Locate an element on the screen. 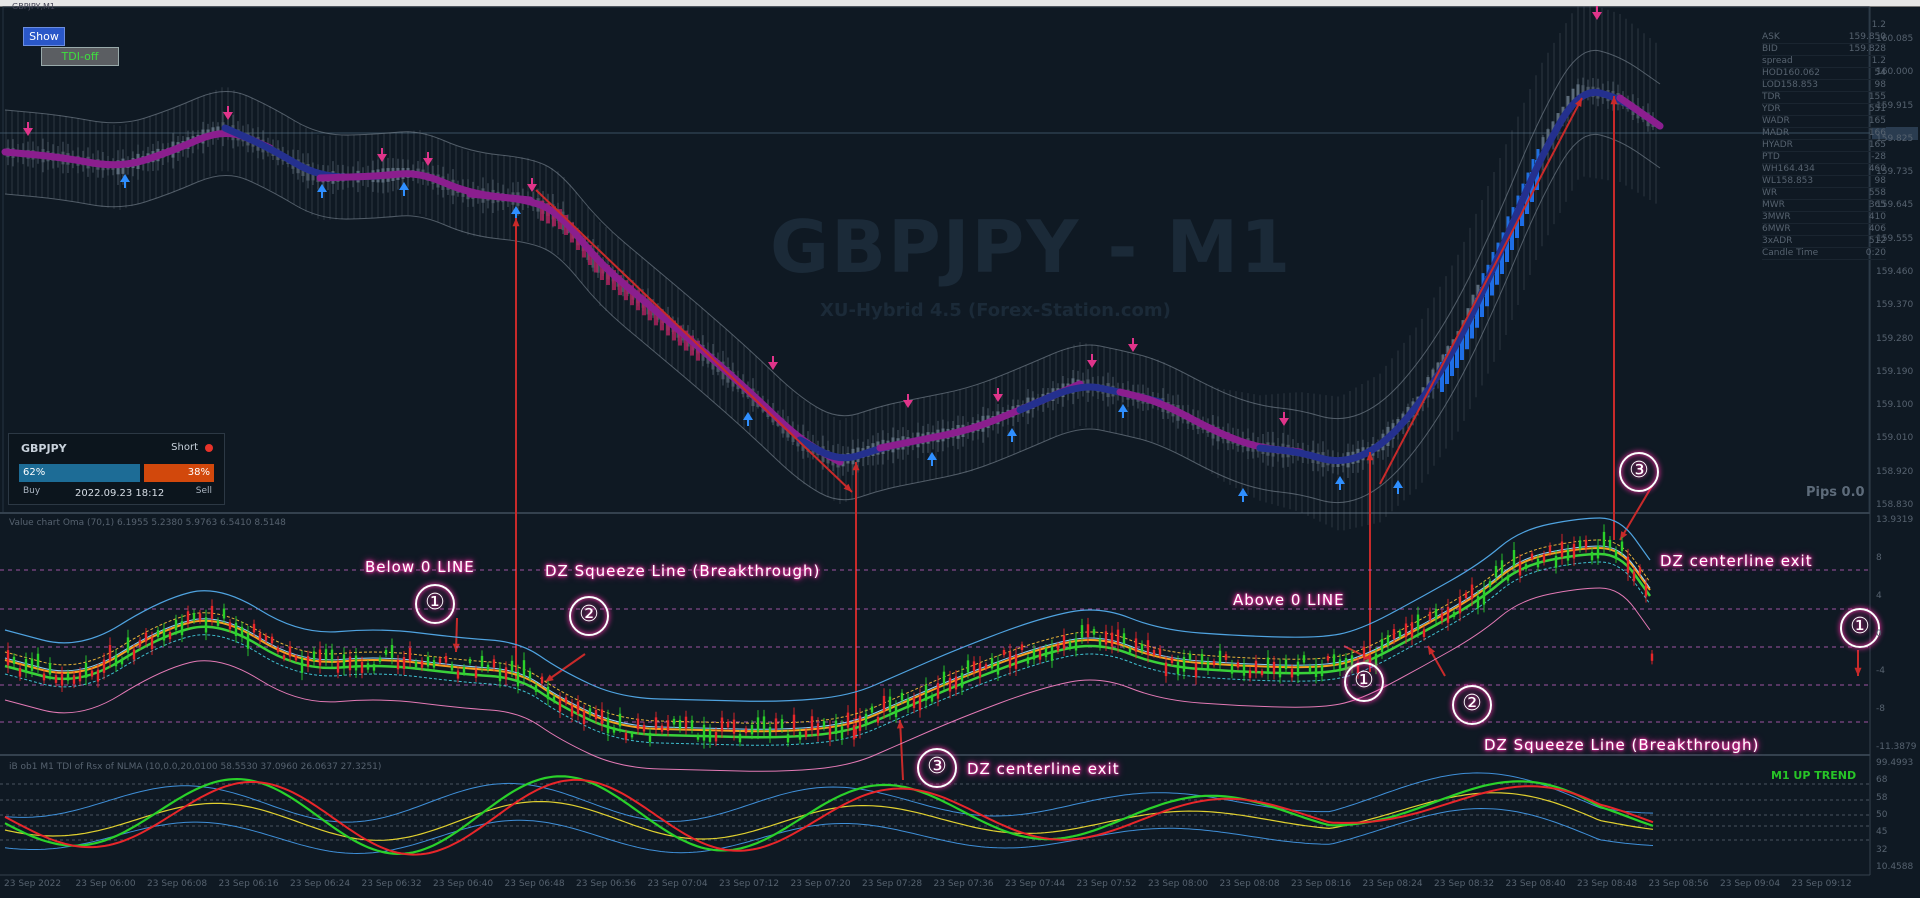  tdi-toggle-button: TDI-off is located at coordinates (80, 56).